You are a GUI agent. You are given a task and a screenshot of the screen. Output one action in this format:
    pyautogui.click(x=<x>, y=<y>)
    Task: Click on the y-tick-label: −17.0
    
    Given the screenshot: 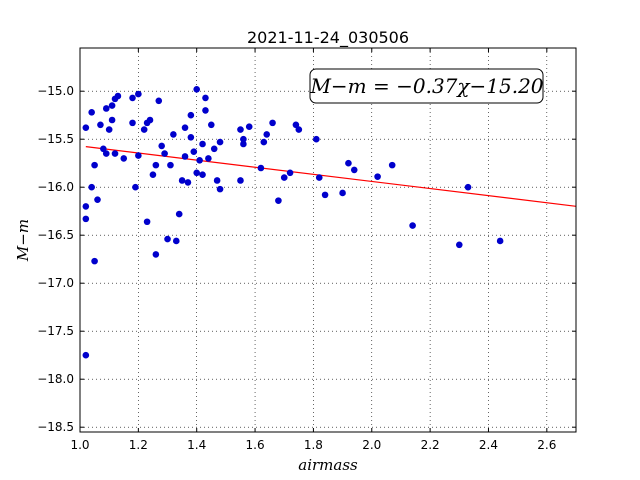 What is the action you would take?
    pyautogui.click(x=55, y=283)
    